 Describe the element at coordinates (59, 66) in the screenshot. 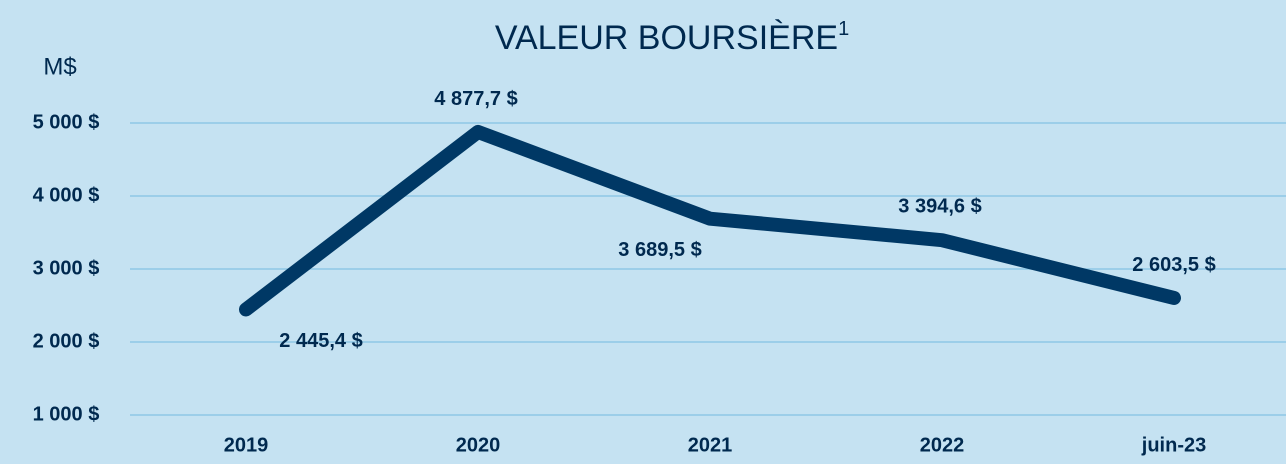

I see `y-axis-label: M$` at that location.